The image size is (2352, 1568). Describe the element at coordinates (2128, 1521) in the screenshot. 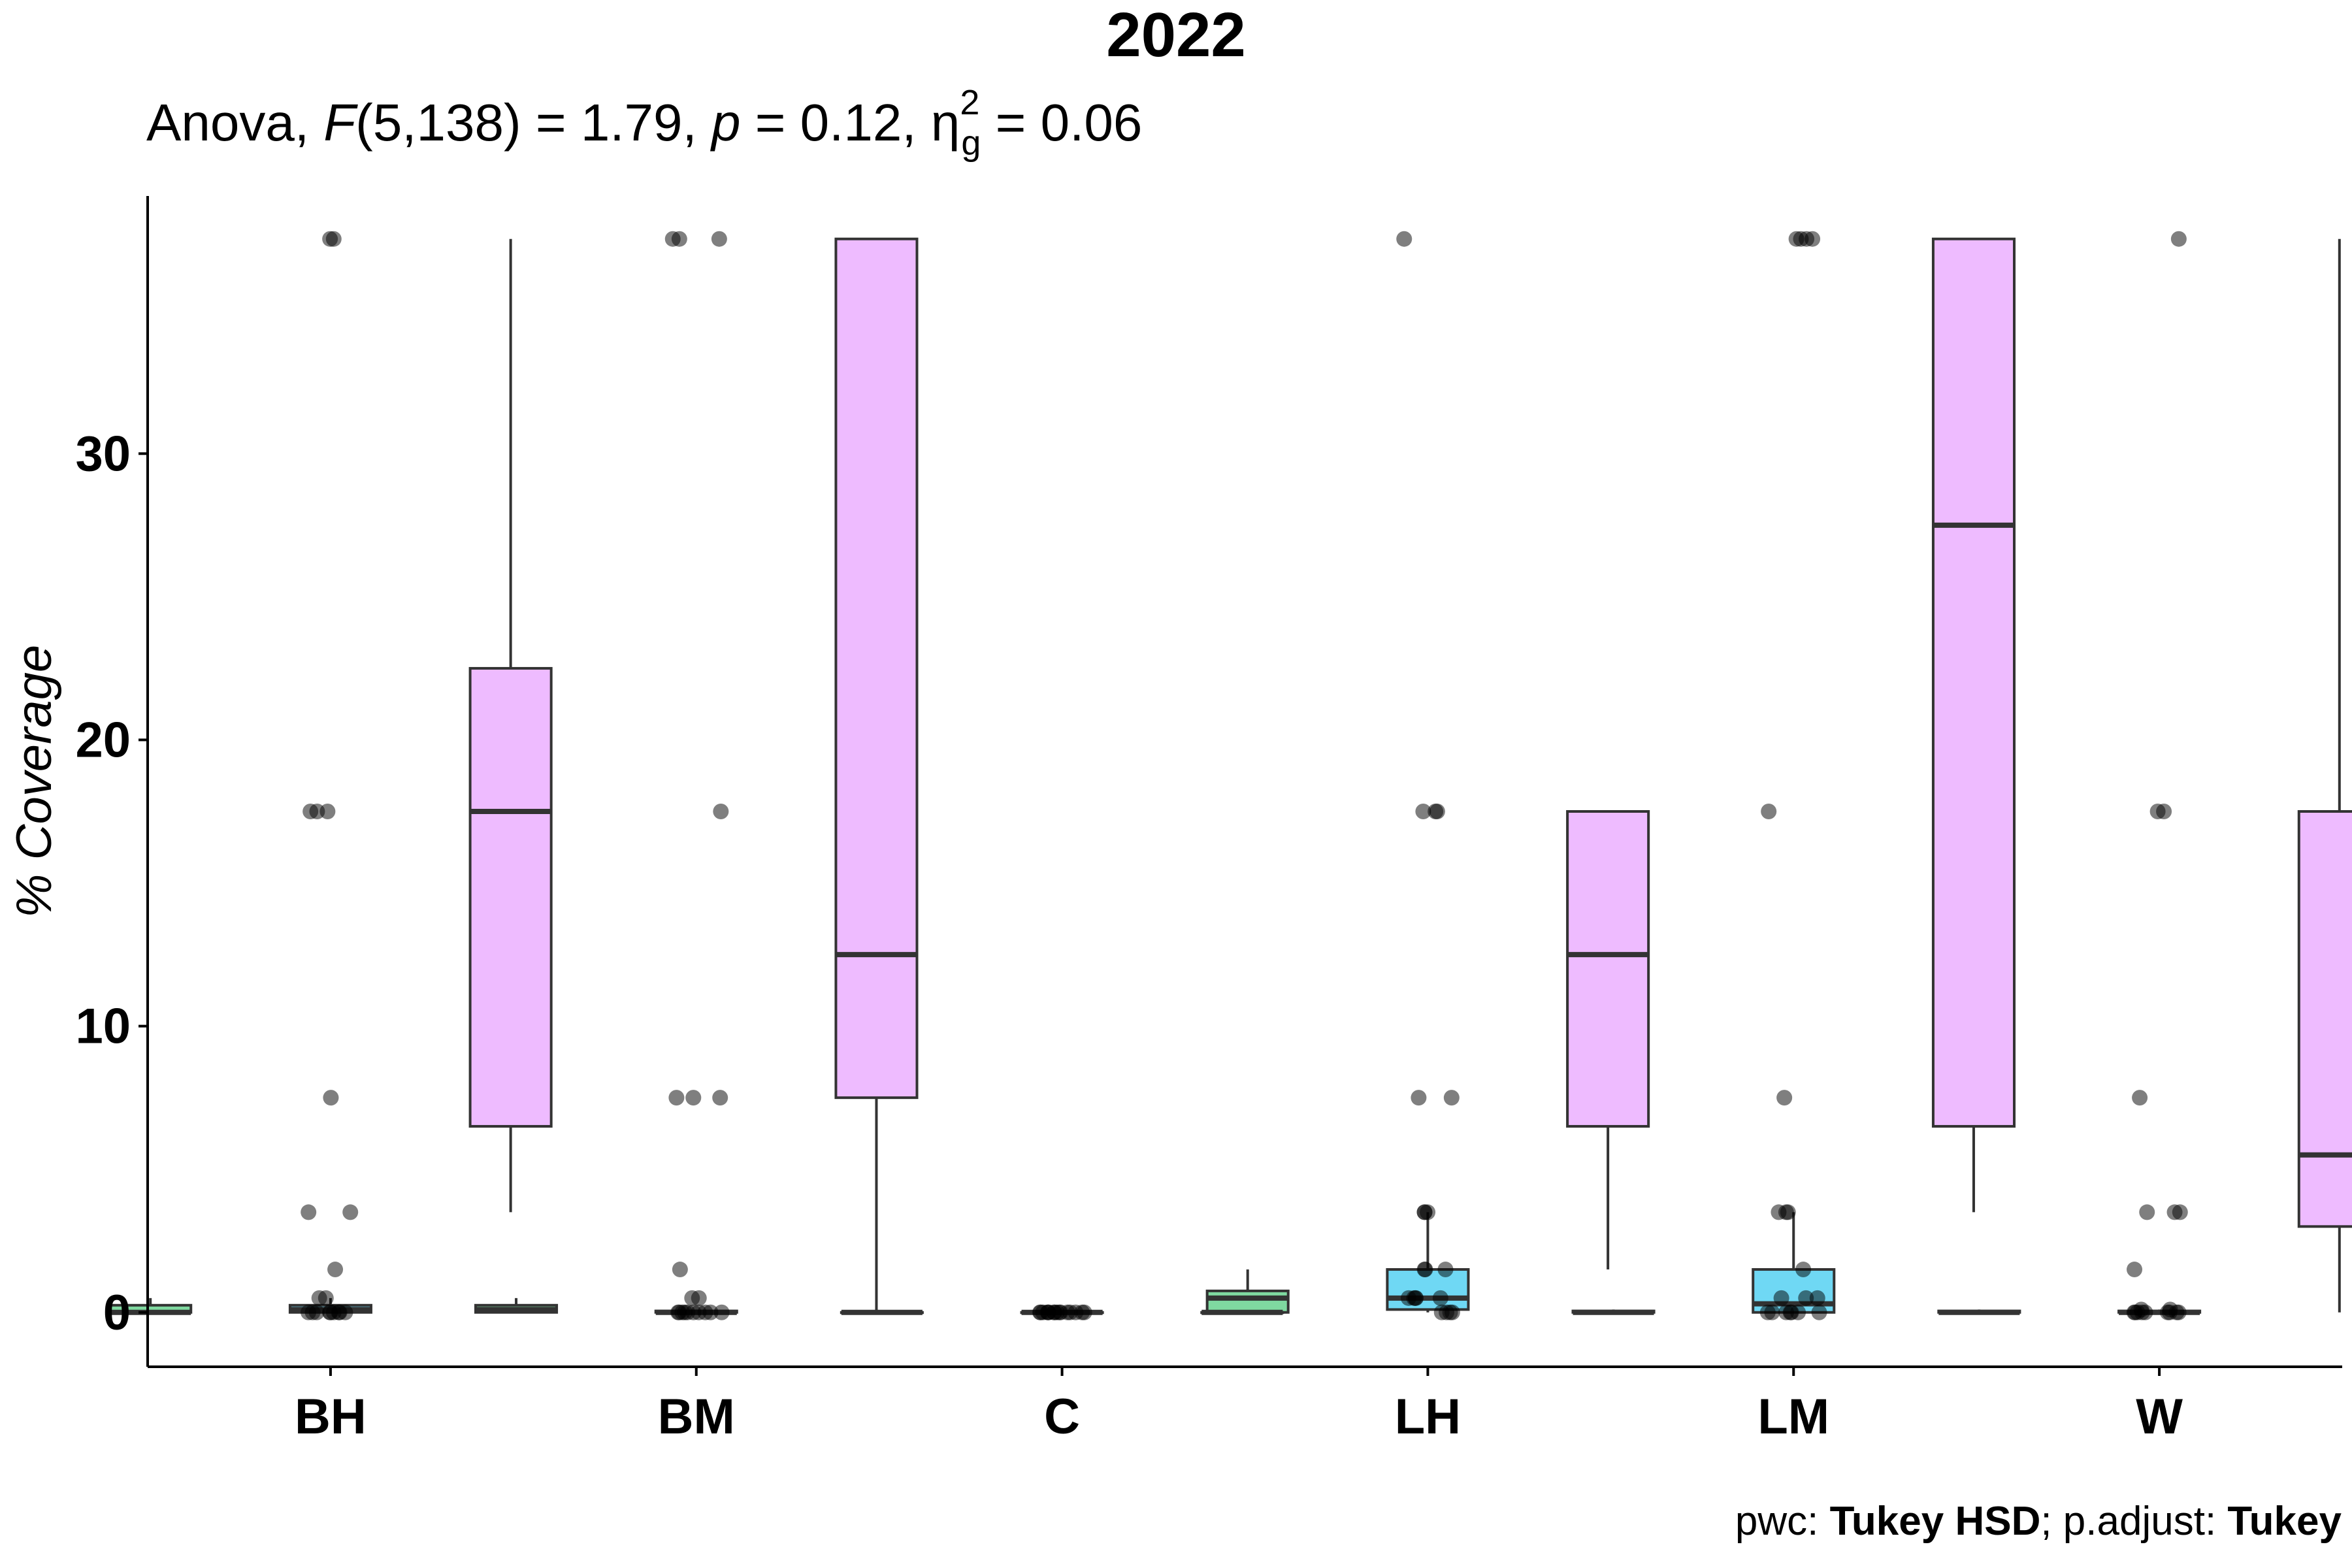

I see `caption-separator: ; p.adjust:` at that location.